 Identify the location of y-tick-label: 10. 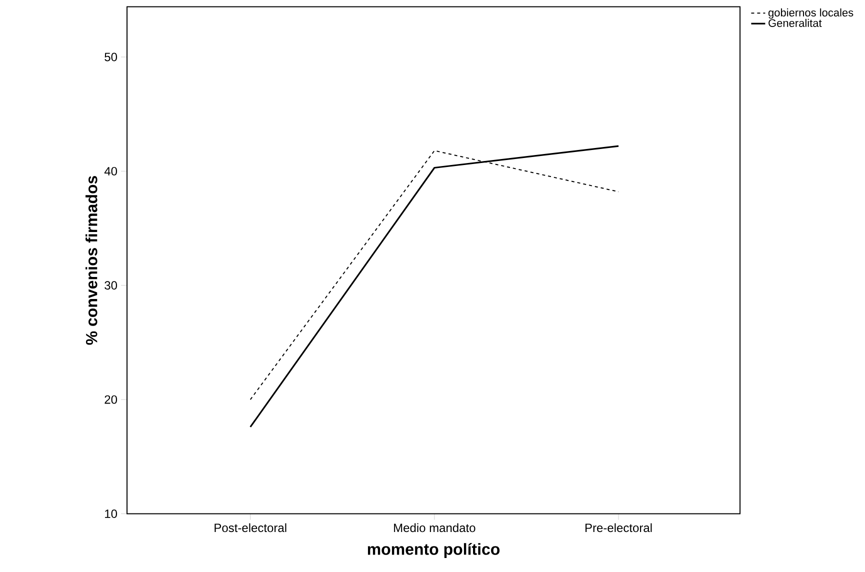
(111, 514).